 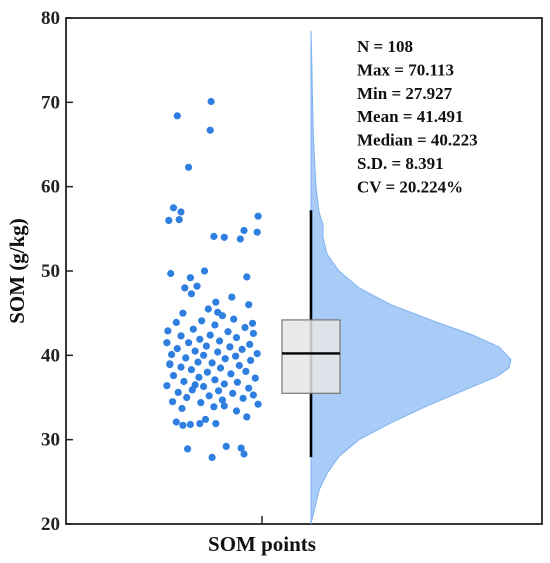 What do you see at coordinates (50, 524) in the screenshot?
I see `y-tick-label: 20` at bounding box center [50, 524].